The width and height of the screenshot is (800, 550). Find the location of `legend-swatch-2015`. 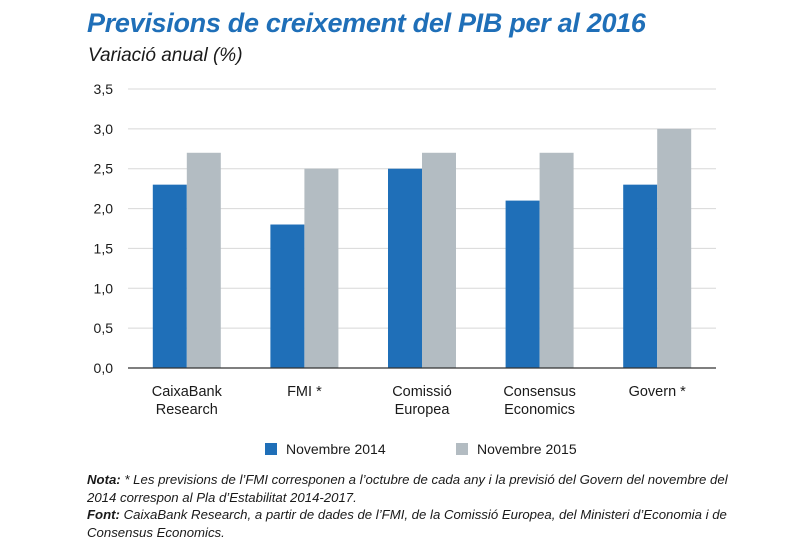

legend-swatch-2015 is located at coordinates (462, 449).